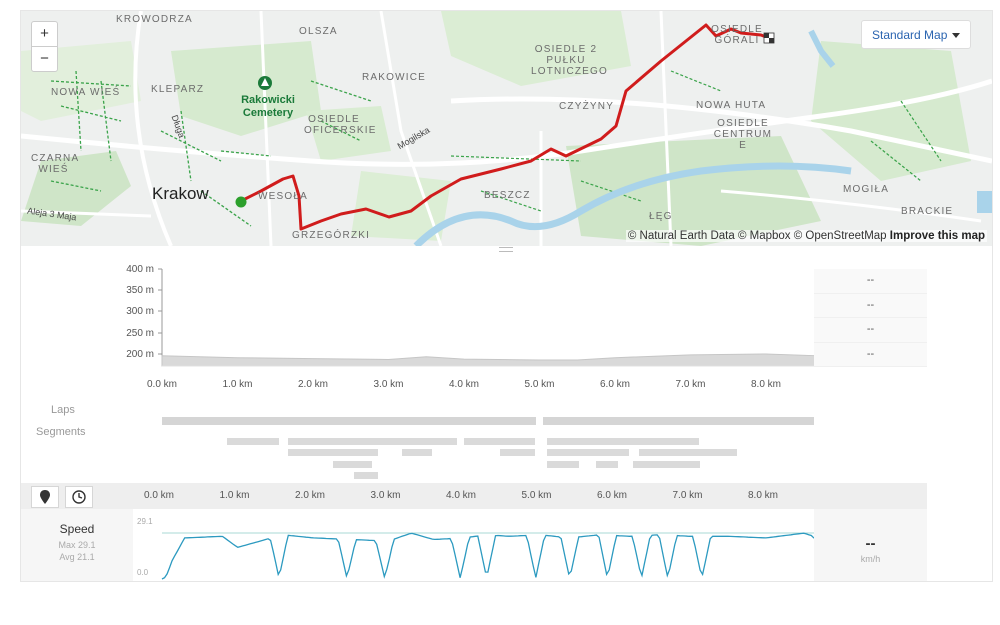 The image size is (1000, 625). What do you see at coordinates (241, 202) in the screenshot?
I see `start-marker` at bounding box center [241, 202].